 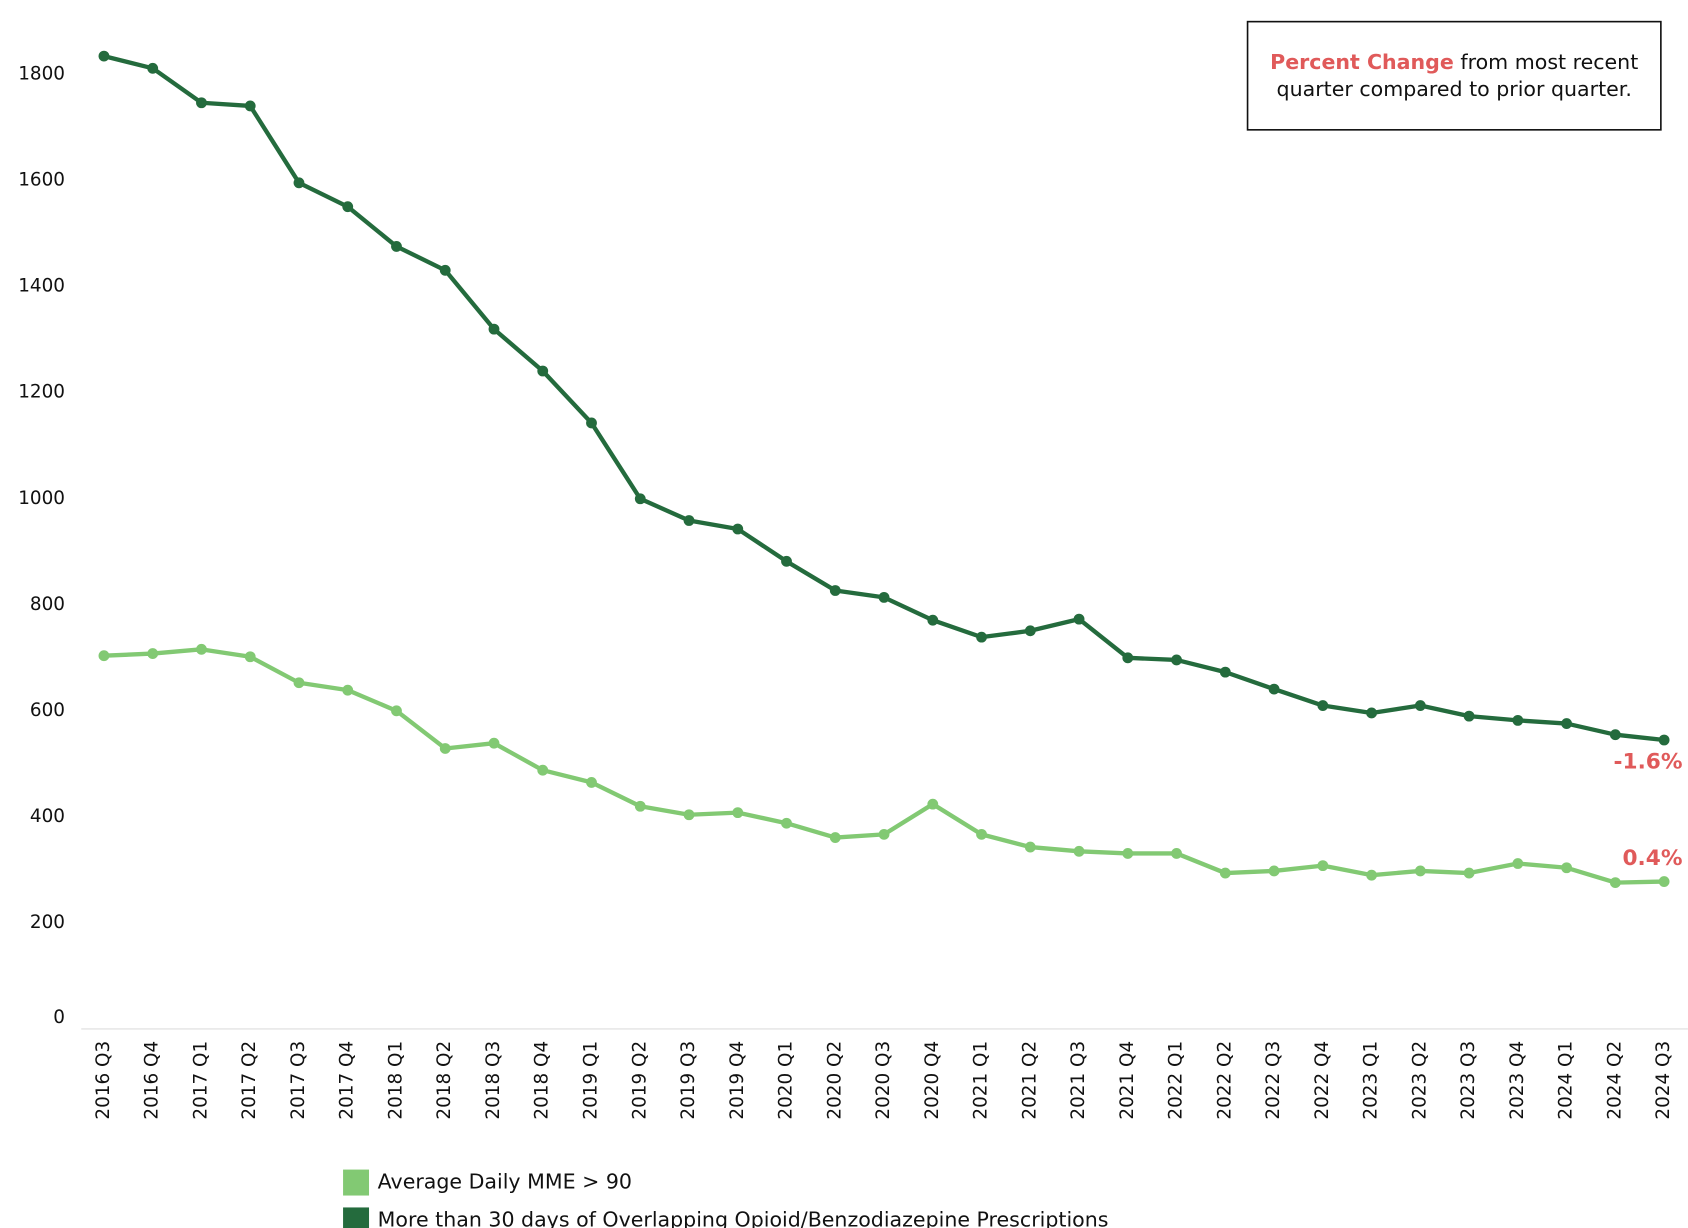 I want to click on annotation-highlight: Percent Change, so click(x=1362, y=62).